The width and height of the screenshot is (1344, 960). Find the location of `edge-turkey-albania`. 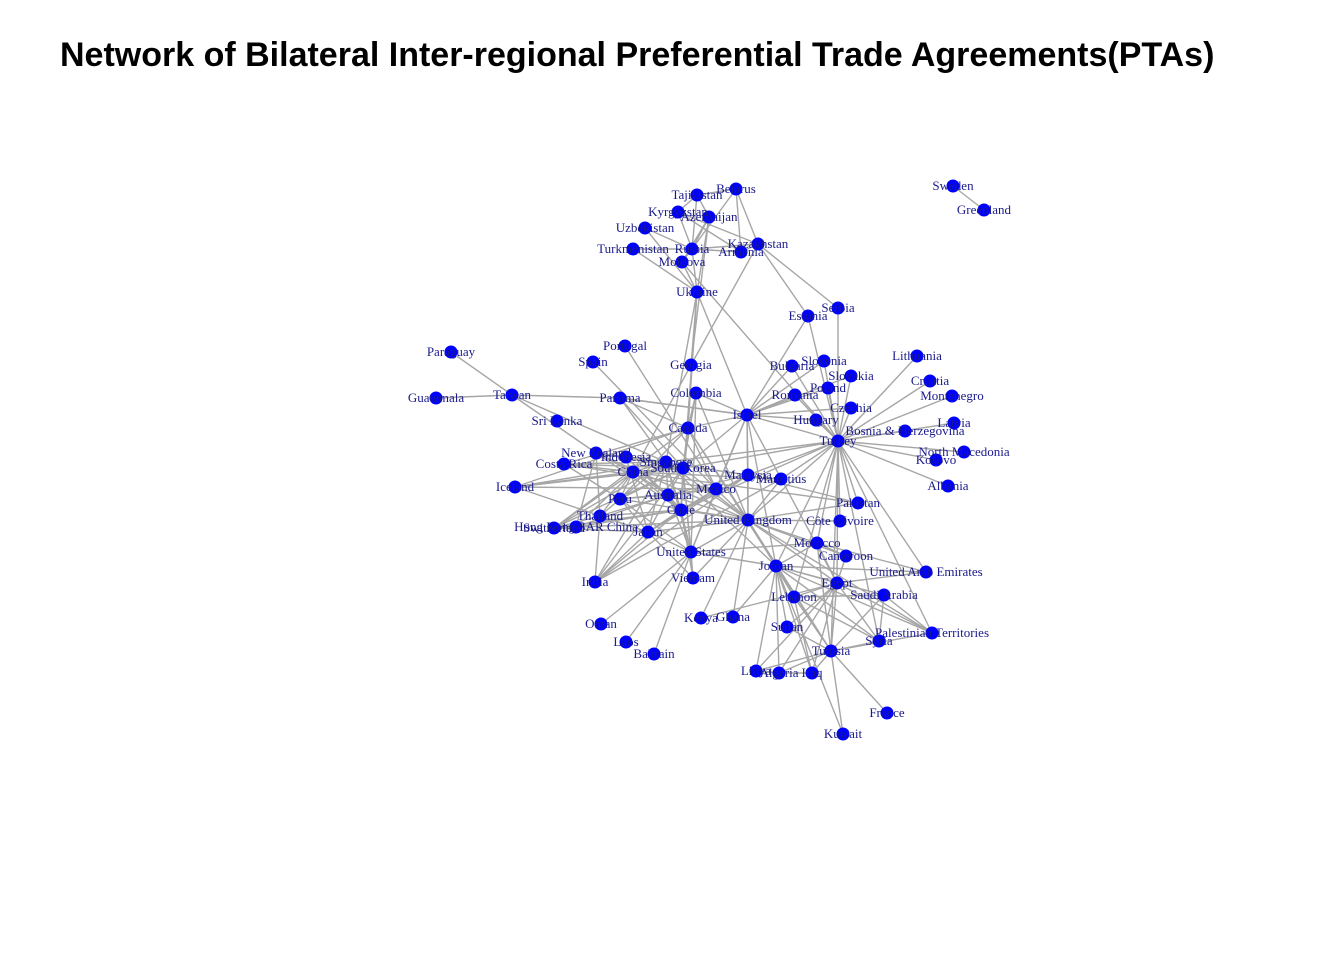

edge-turkey-albania is located at coordinates (893, 463).